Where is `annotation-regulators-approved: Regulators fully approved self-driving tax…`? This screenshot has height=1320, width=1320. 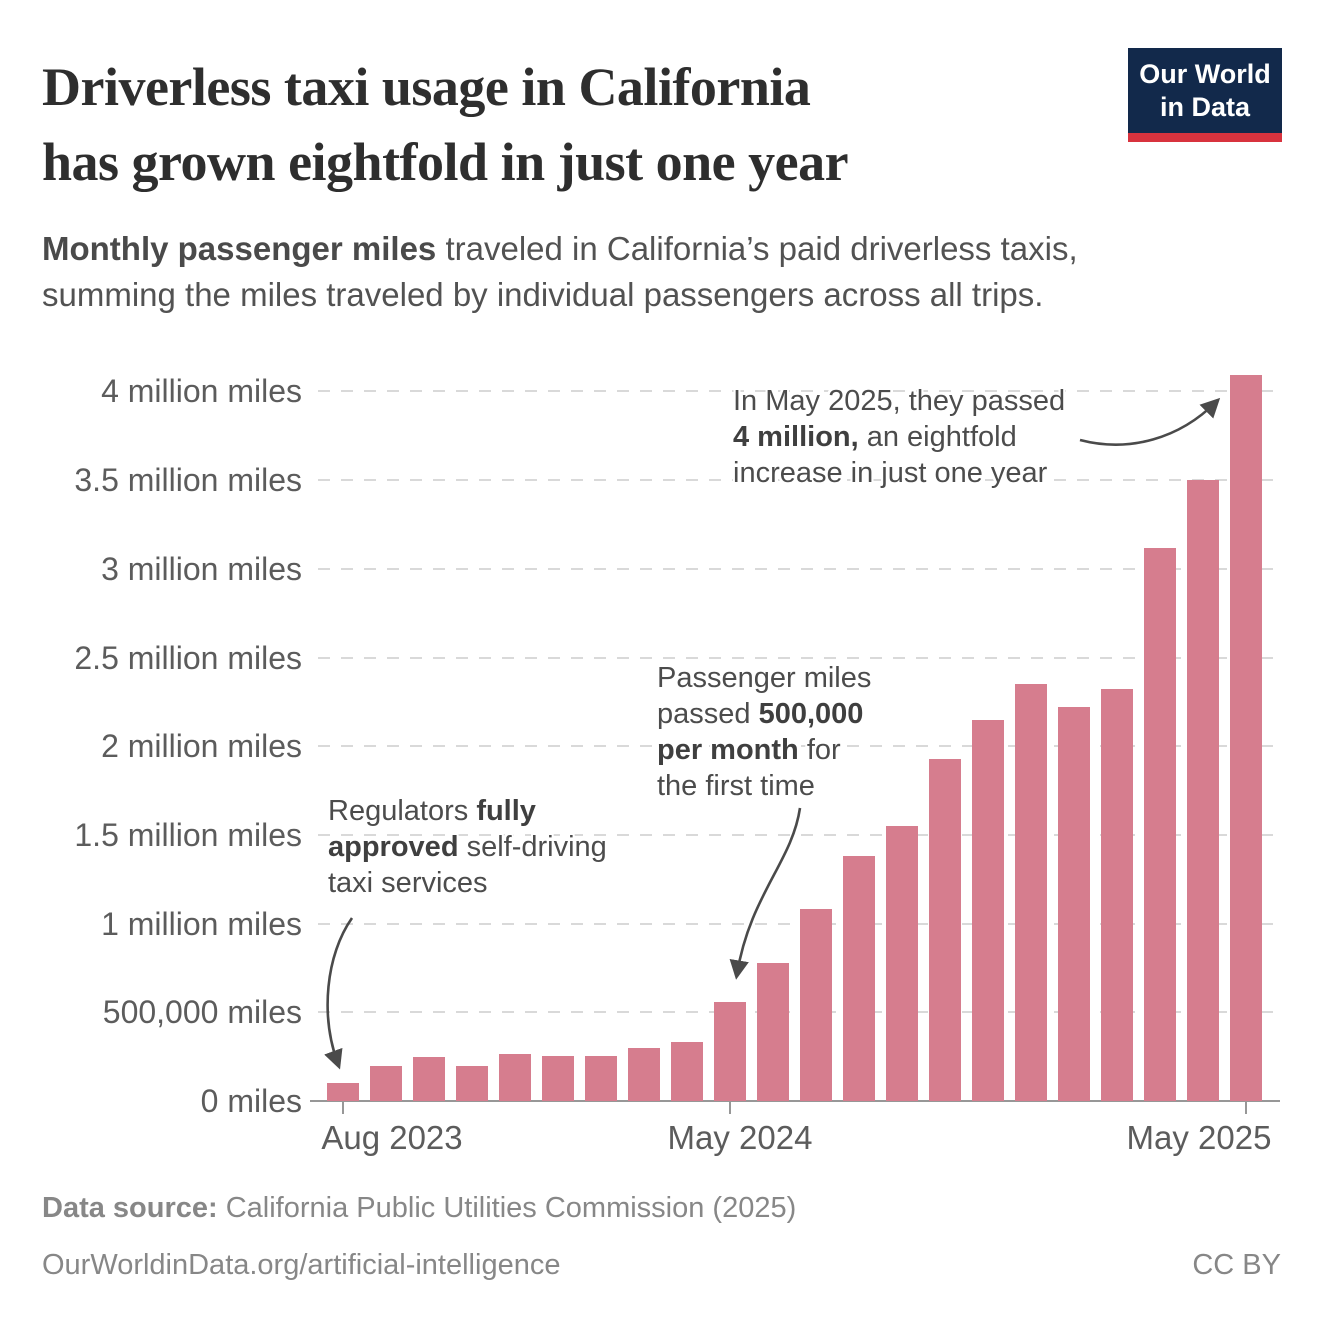 annotation-regulators-approved: Regulators fully approved self-driving tax… is located at coordinates (467, 847).